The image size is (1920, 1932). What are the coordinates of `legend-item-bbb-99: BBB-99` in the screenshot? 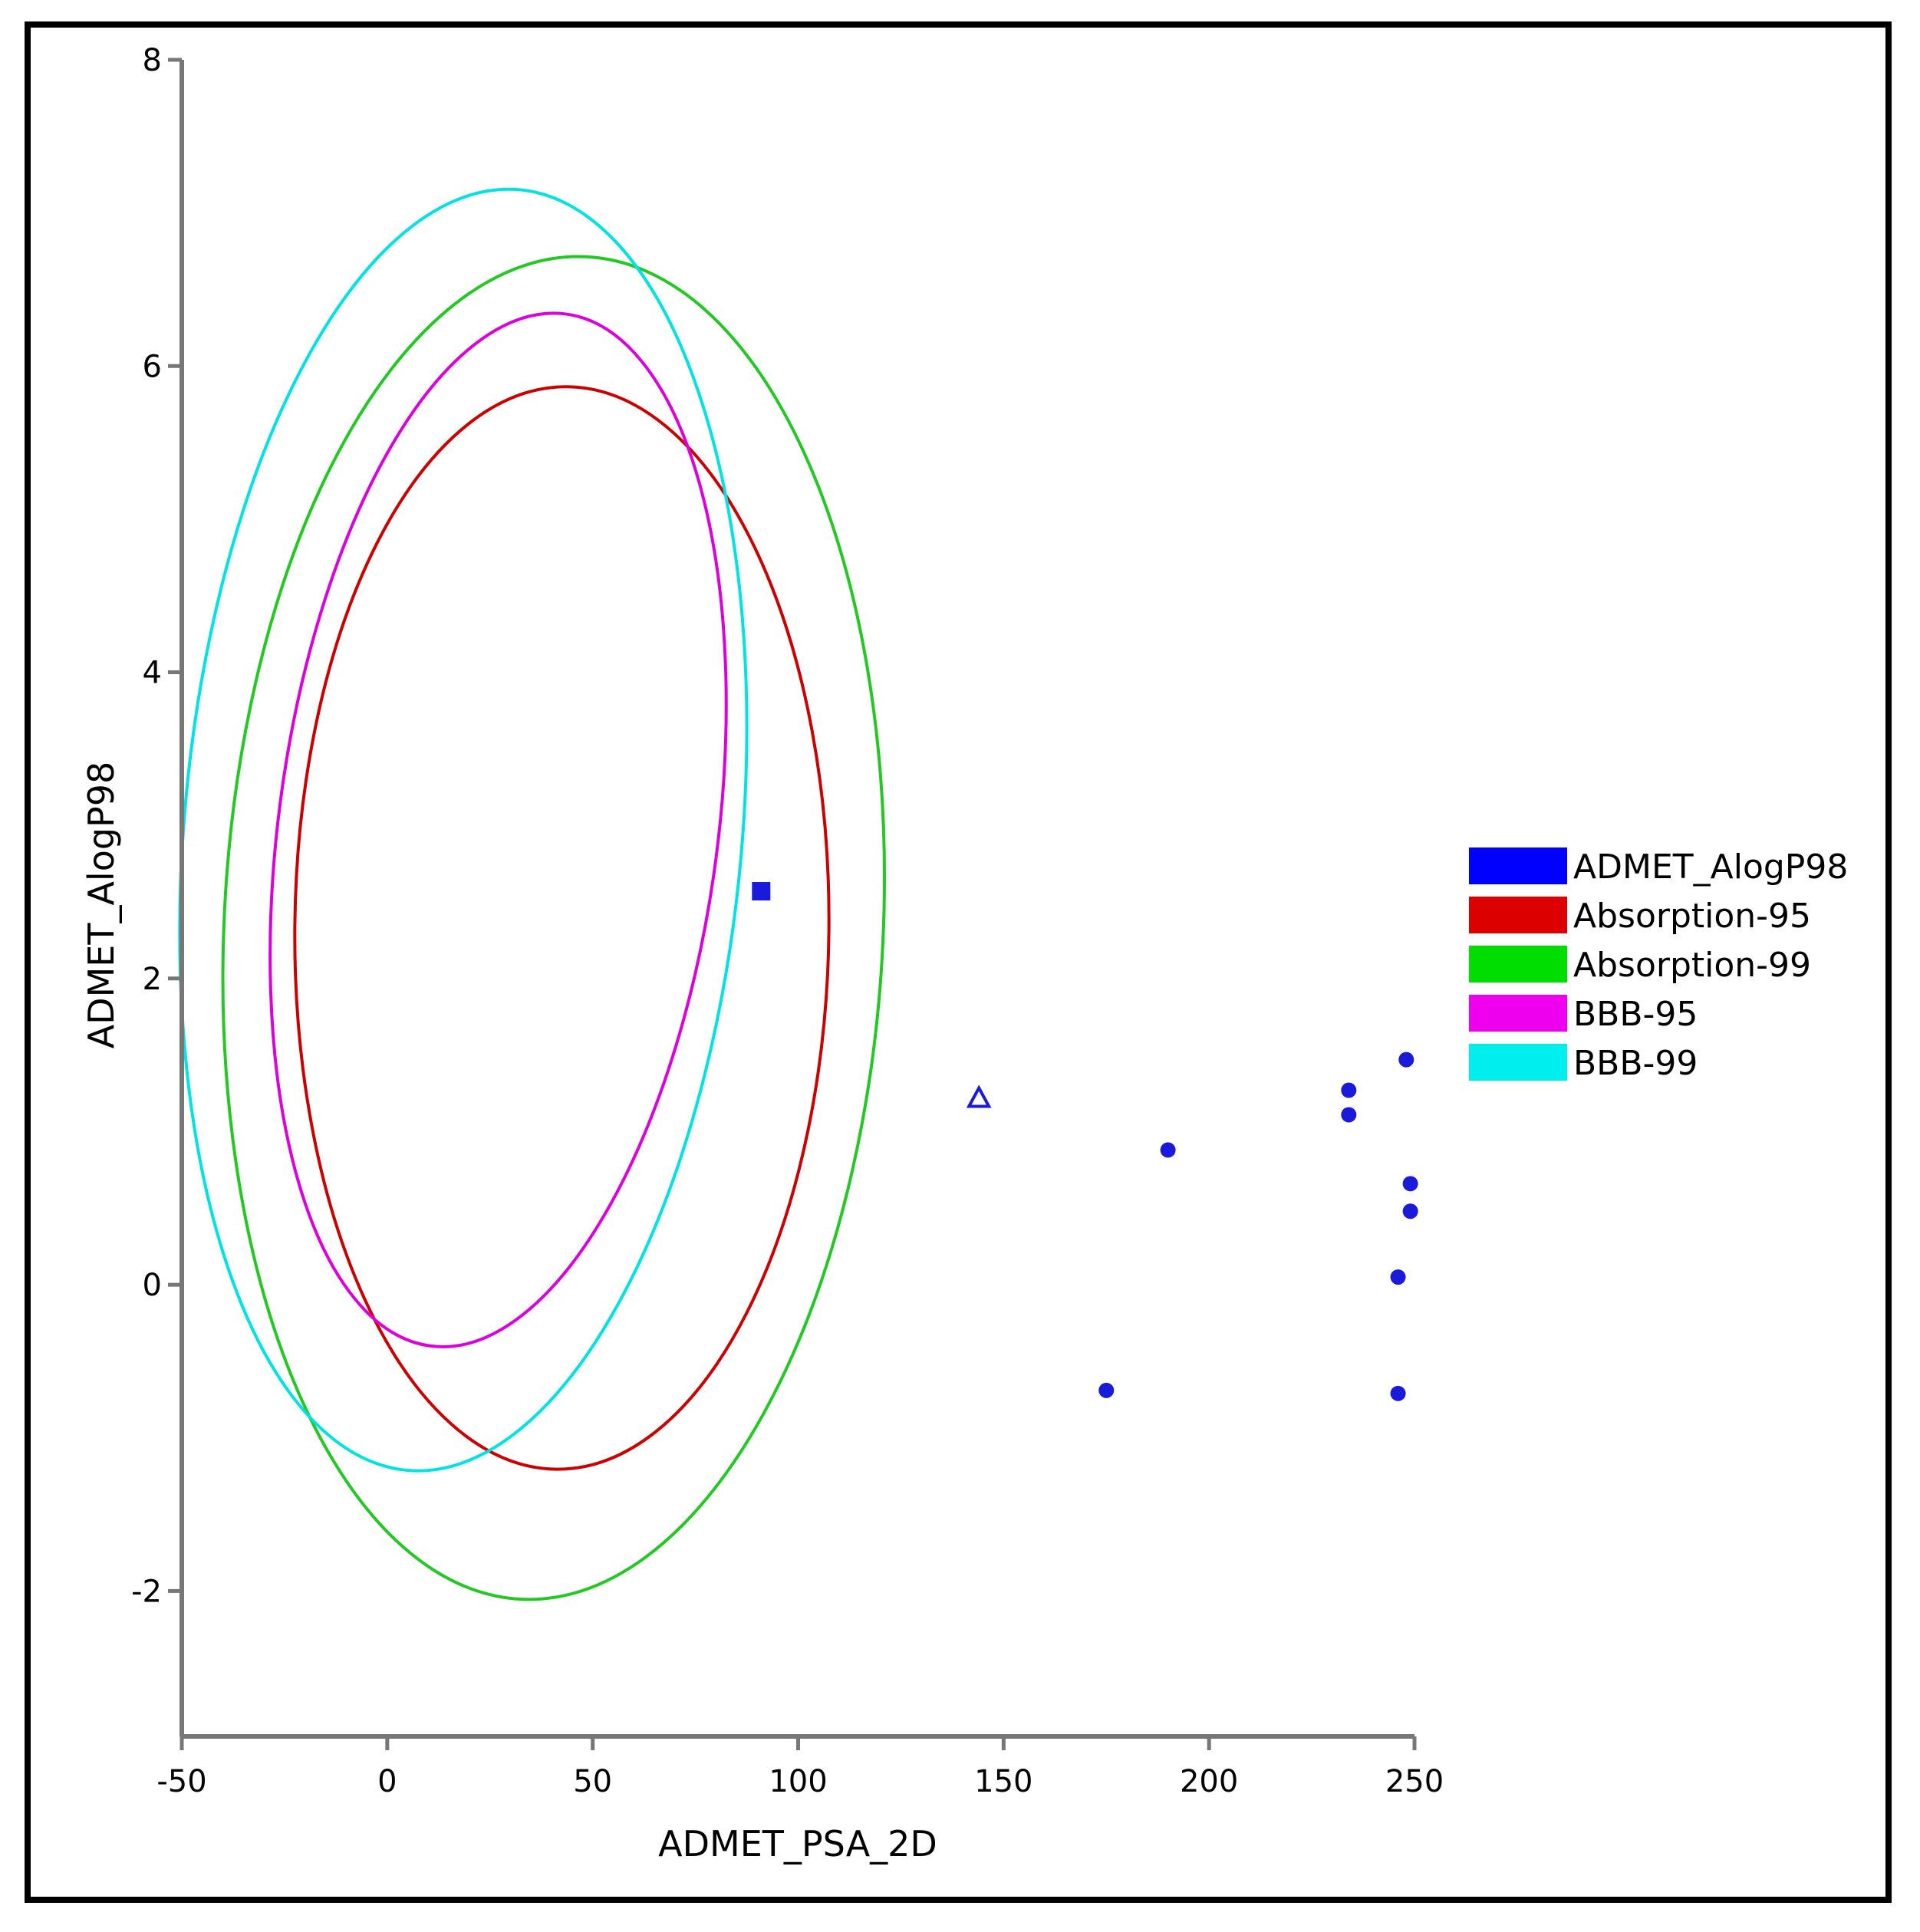 It's located at (1684, 1066).